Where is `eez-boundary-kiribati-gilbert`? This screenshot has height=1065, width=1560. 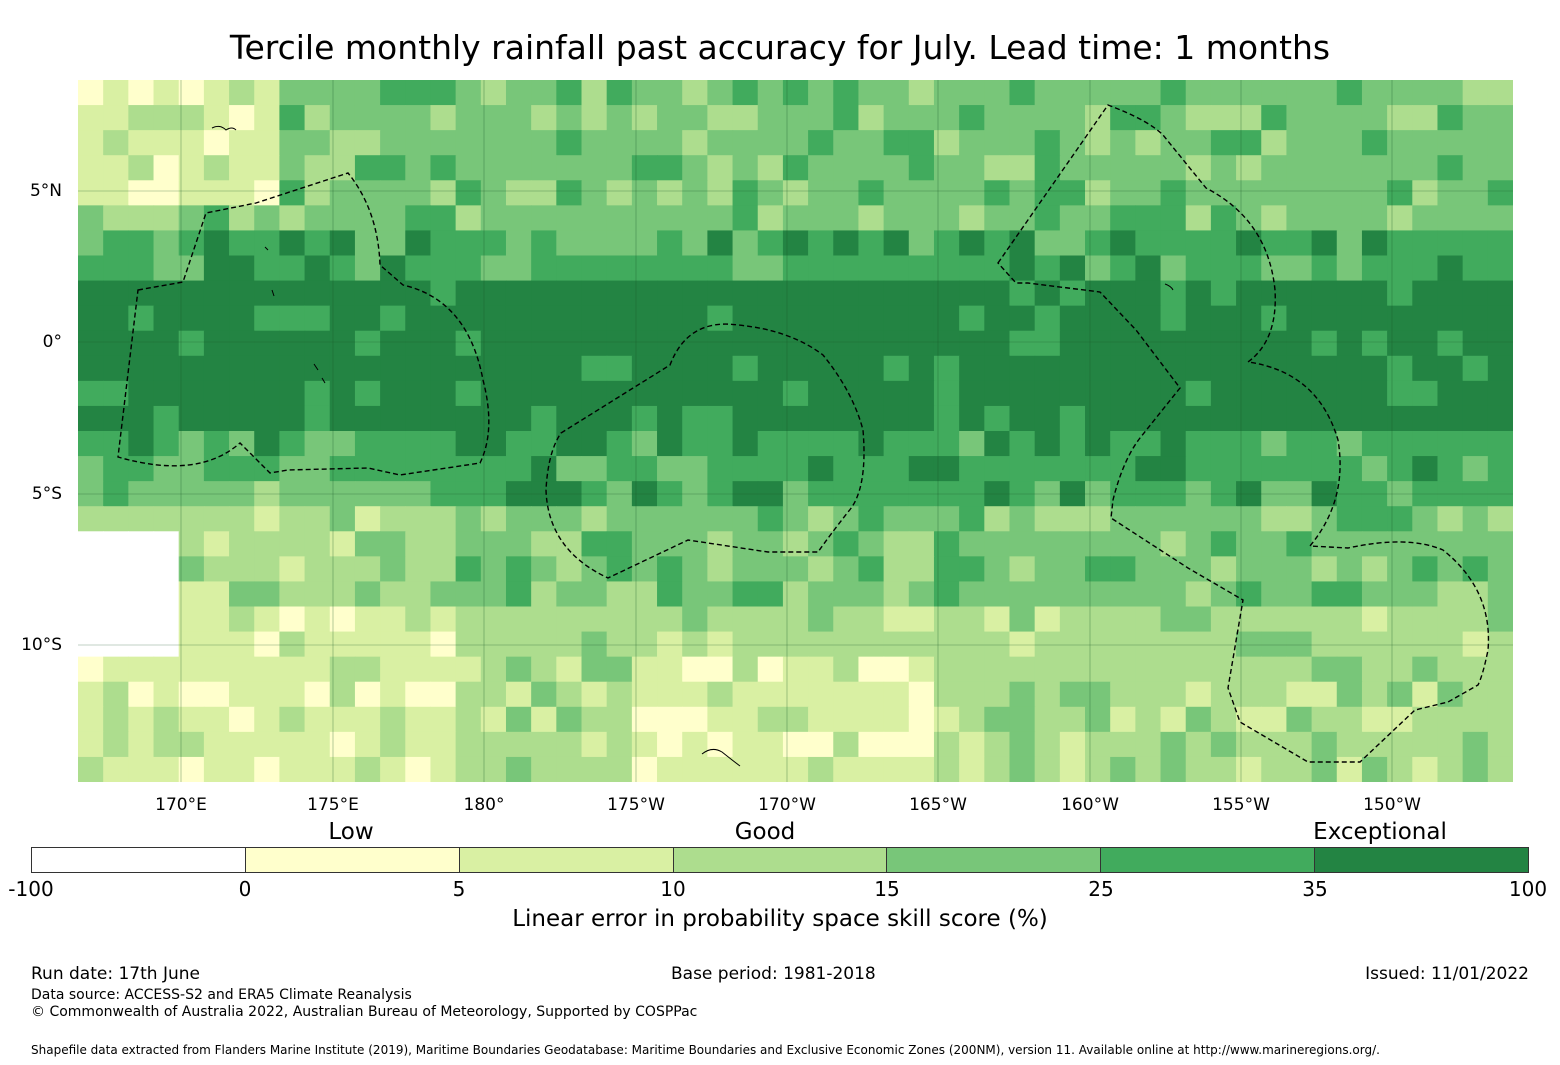 eez-boundary-kiribati-gilbert is located at coordinates (303, 324).